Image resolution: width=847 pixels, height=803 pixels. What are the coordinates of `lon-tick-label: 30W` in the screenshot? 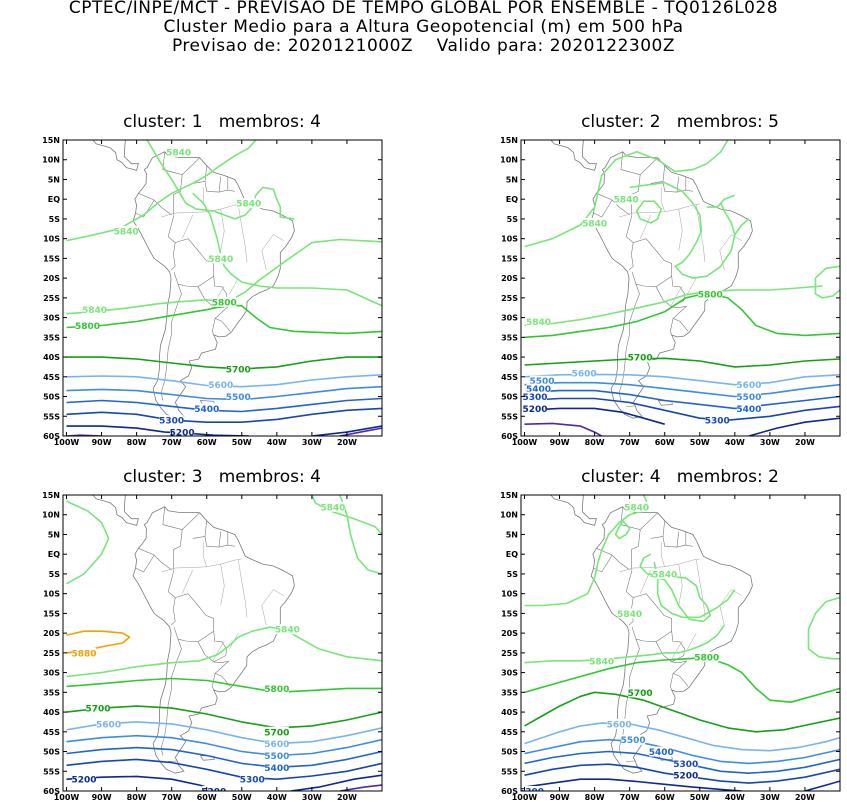 It's located at (312, 797).